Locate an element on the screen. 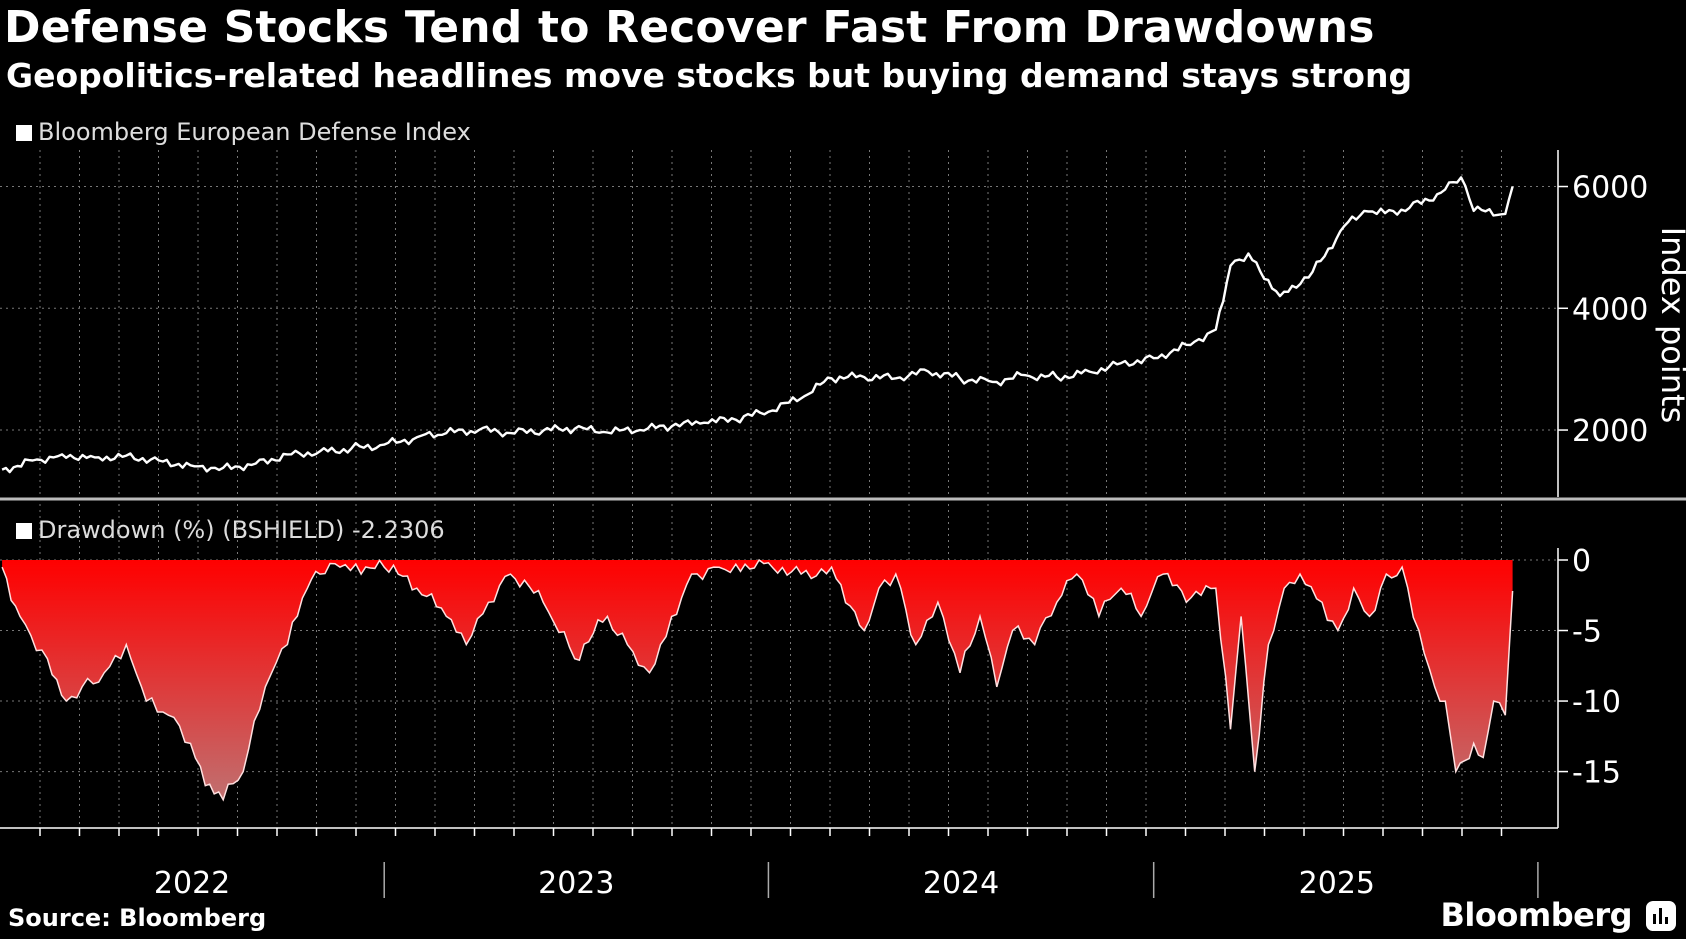 This screenshot has width=1686, height=939. source-note: Source: Bloomberg is located at coordinates (137, 918).